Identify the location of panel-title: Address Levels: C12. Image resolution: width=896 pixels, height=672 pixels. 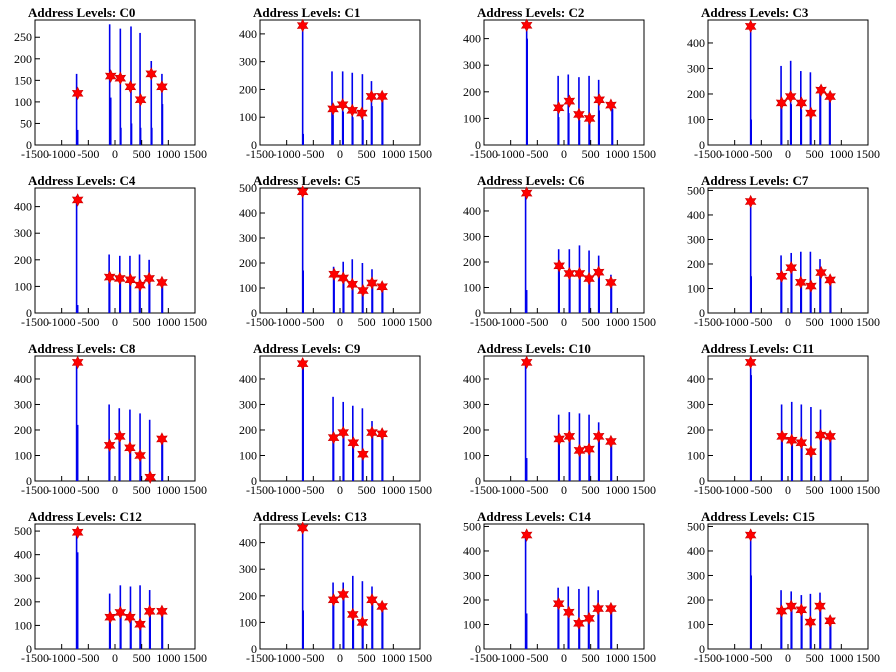
(85, 516).